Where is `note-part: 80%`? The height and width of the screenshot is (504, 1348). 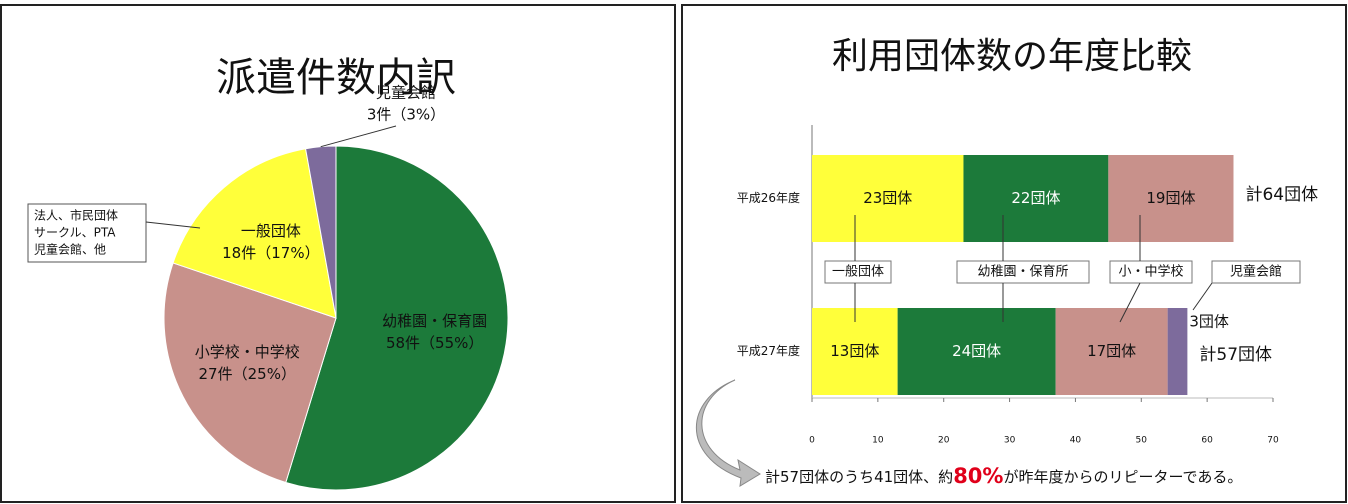
note-part: 80% is located at coordinates (978, 476).